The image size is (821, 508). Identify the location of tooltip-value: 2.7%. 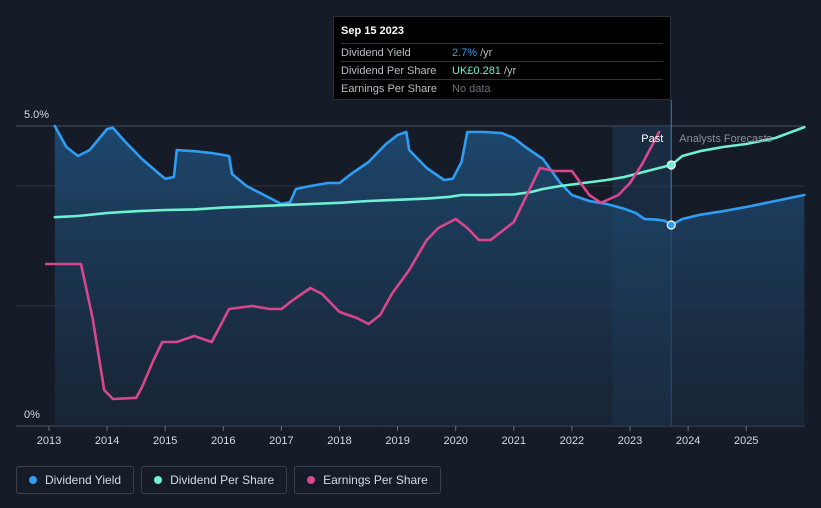
(465, 52).